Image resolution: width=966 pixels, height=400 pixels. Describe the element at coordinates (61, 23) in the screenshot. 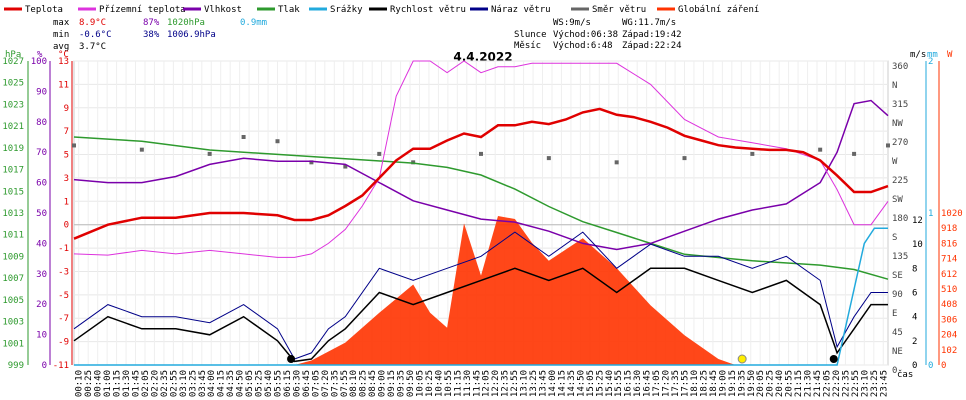

I see `stats-max-label: max` at that location.